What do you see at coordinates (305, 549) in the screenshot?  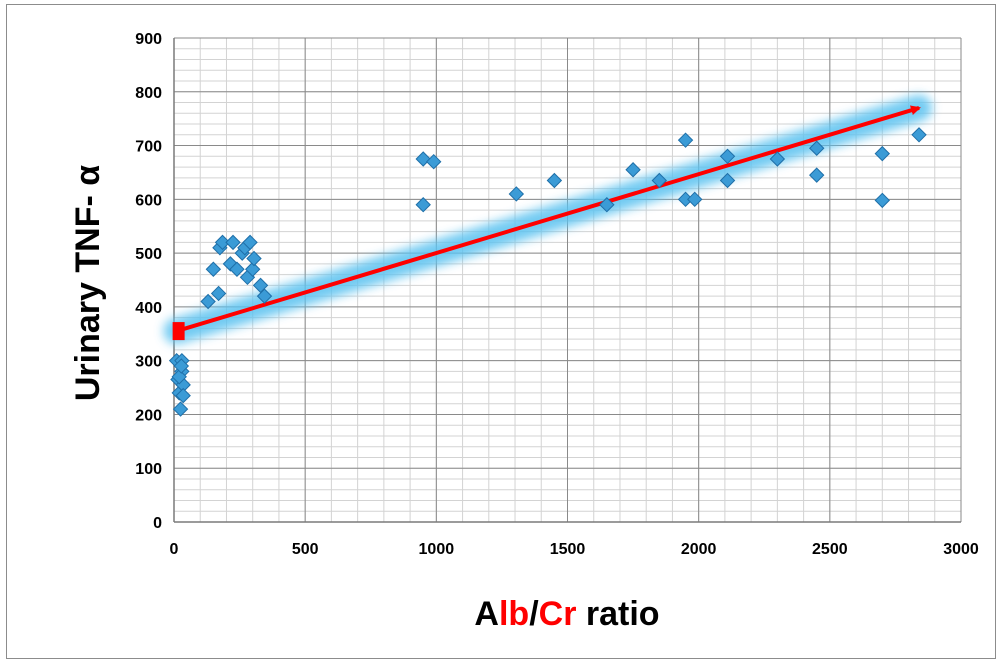 I see `x-tick-label: 500` at bounding box center [305, 549].